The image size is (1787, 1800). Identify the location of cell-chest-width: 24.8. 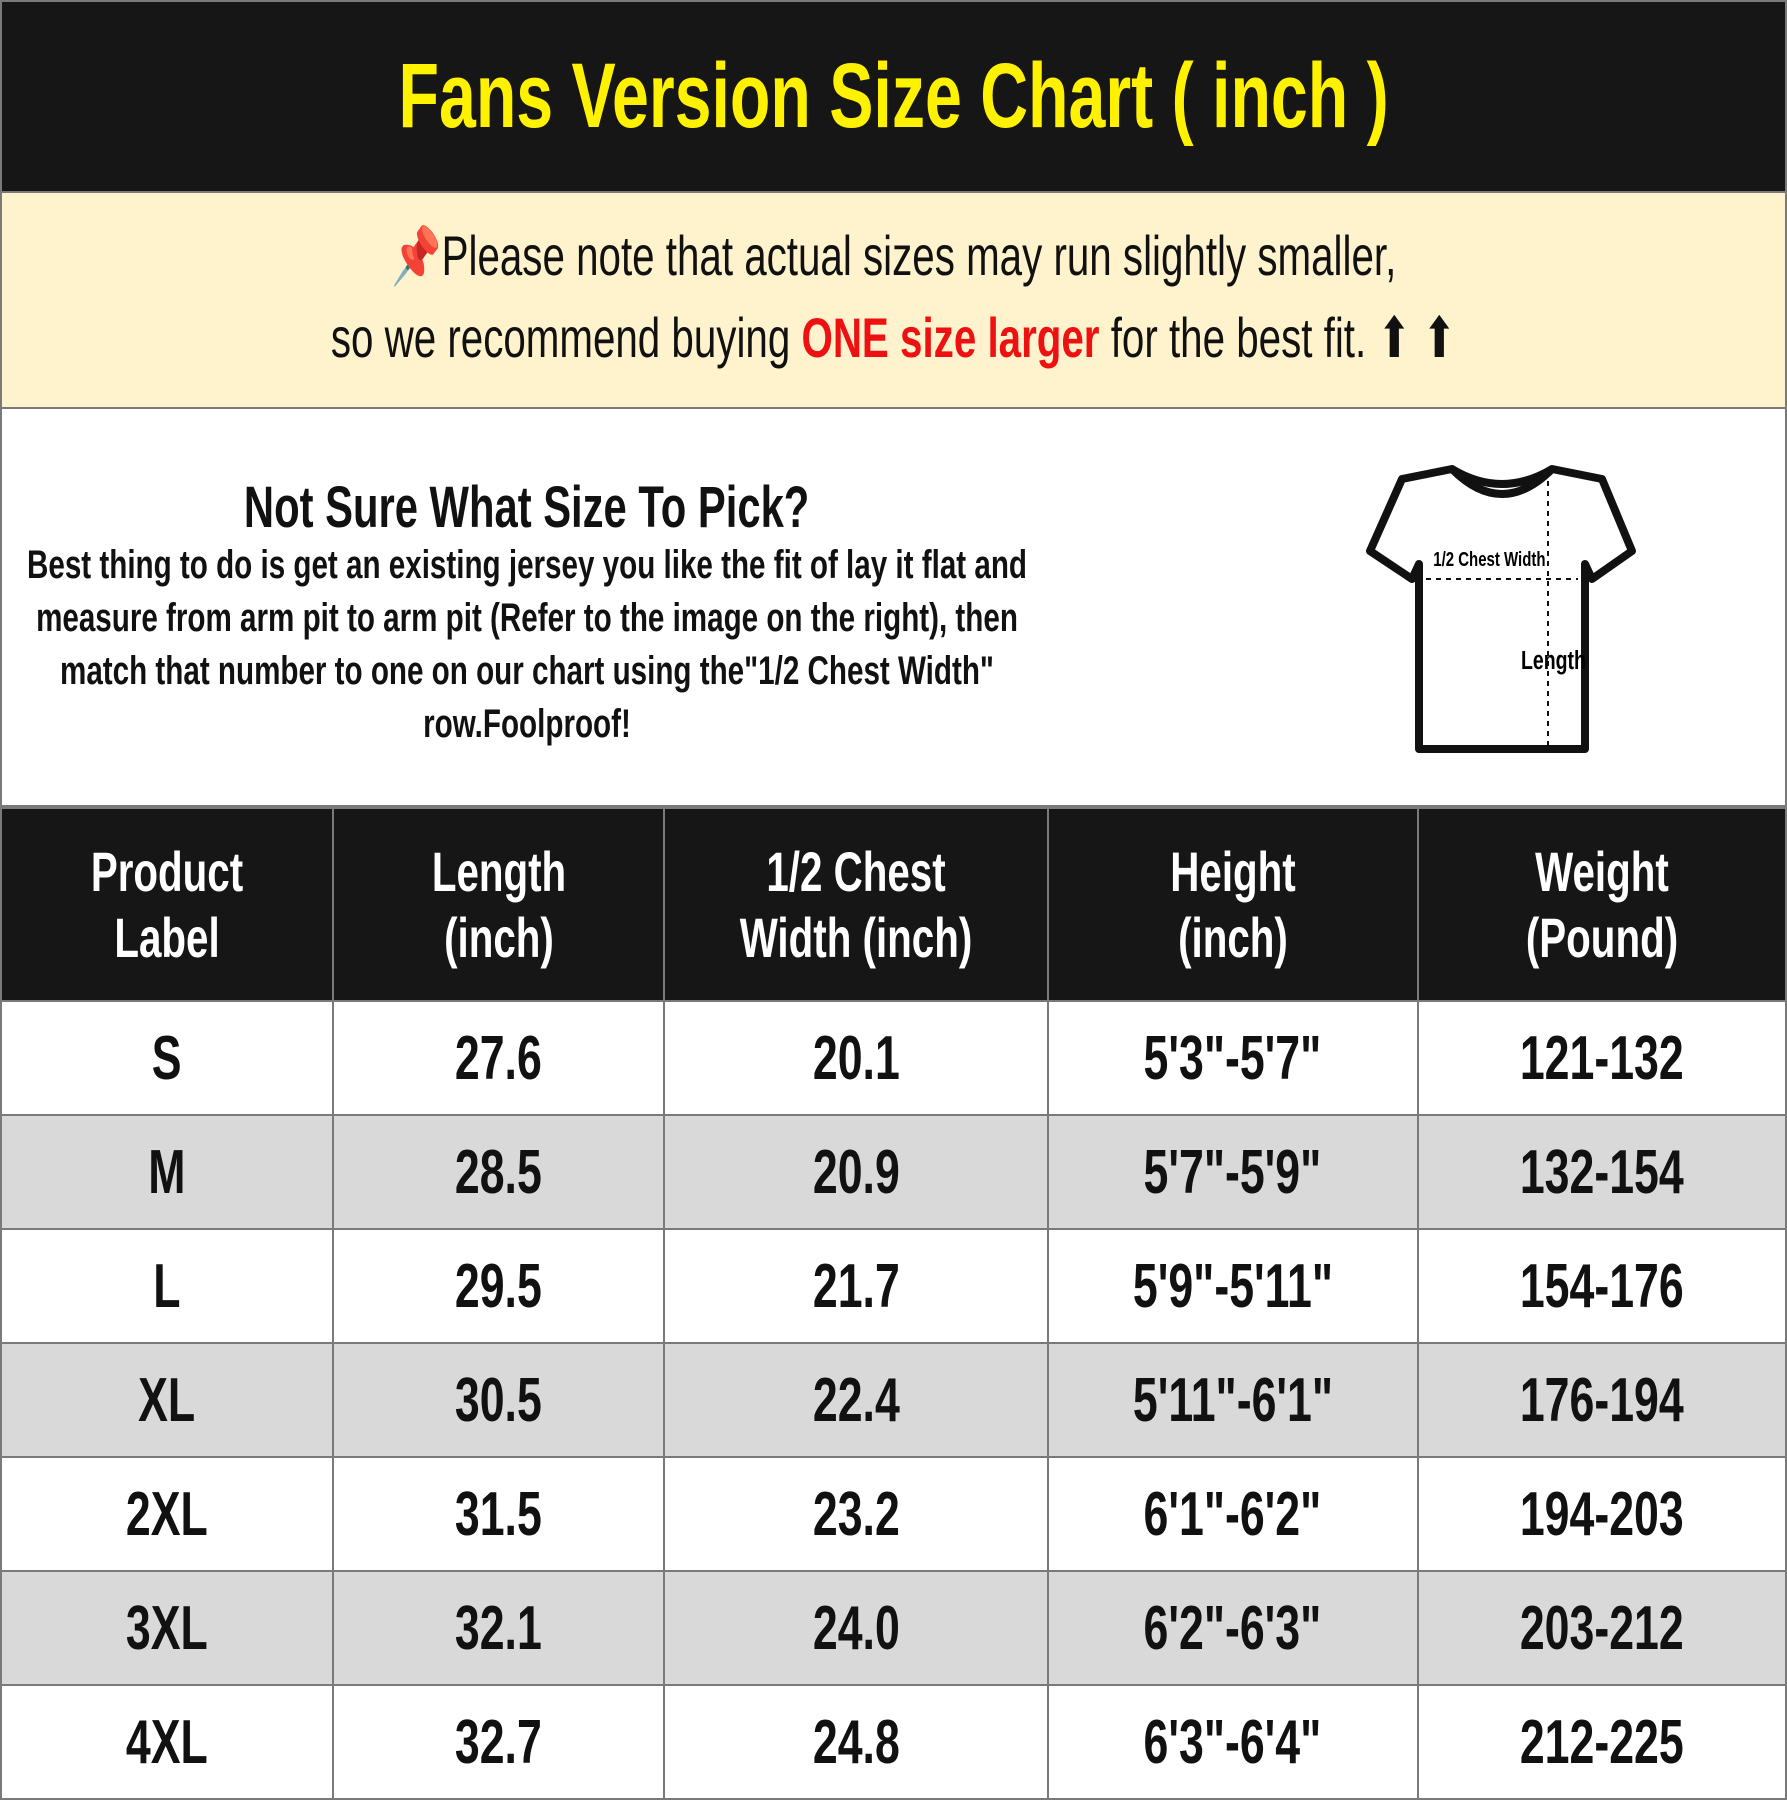
(856, 1742).